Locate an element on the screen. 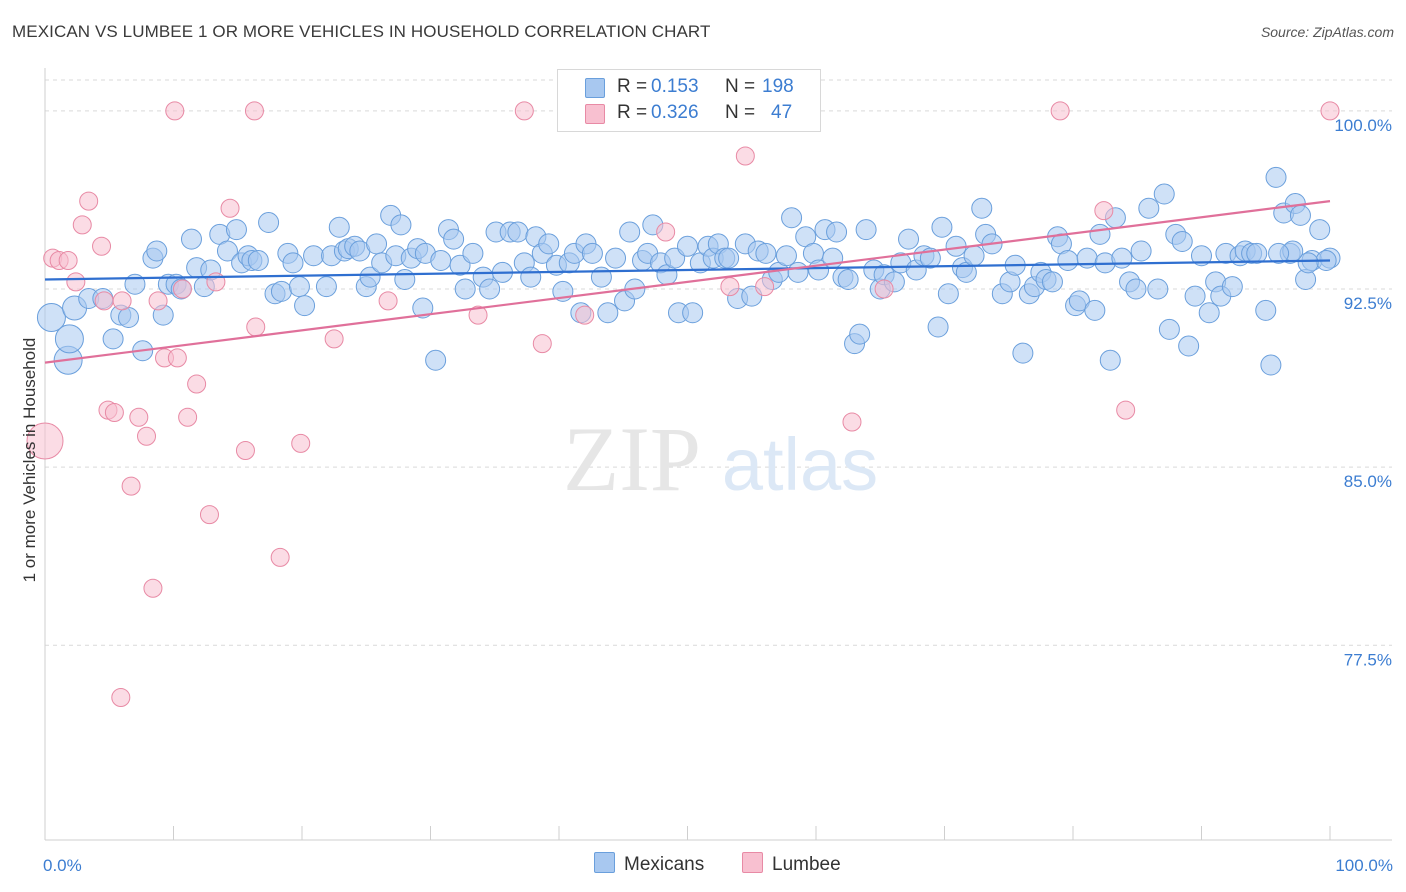 This screenshot has width=1406, height=892. series-legend: Mexicans Lumbee is located at coordinates (703, 865).